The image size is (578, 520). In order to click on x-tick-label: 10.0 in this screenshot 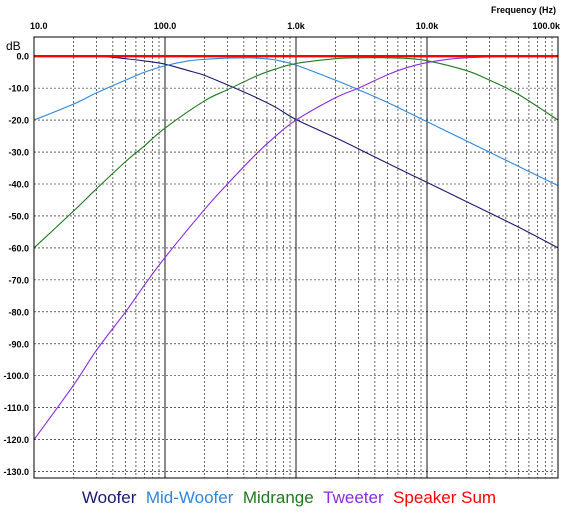, I will do `click(39, 26)`.